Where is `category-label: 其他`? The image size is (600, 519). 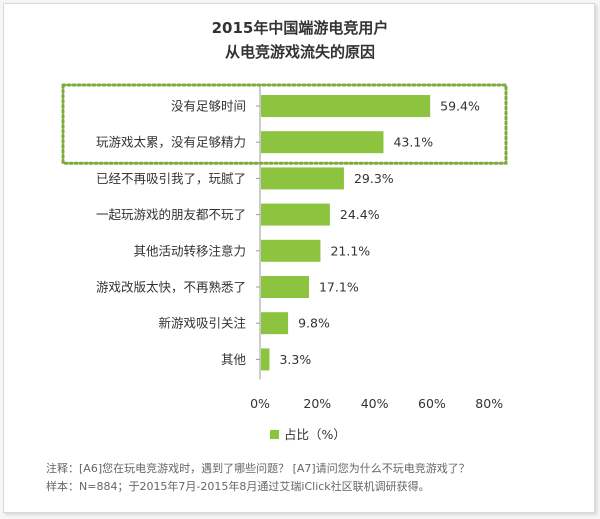 category-label: 其他 is located at coordinates (234, 359).